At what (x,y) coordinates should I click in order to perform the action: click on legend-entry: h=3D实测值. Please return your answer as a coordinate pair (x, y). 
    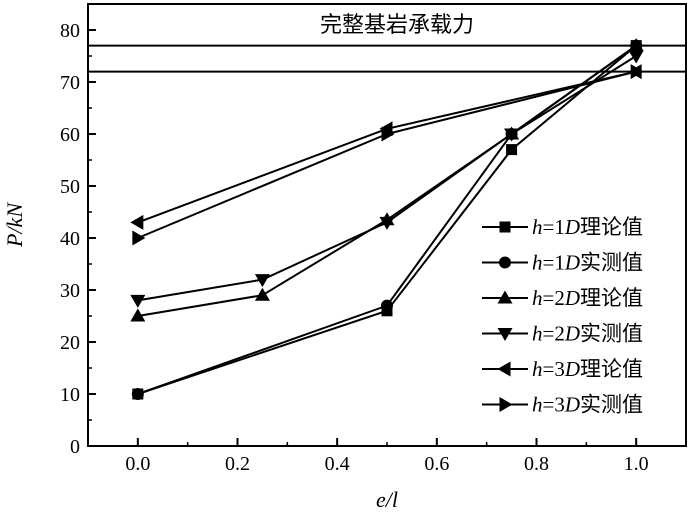
    Looking at the image, I should click on (562, 405).